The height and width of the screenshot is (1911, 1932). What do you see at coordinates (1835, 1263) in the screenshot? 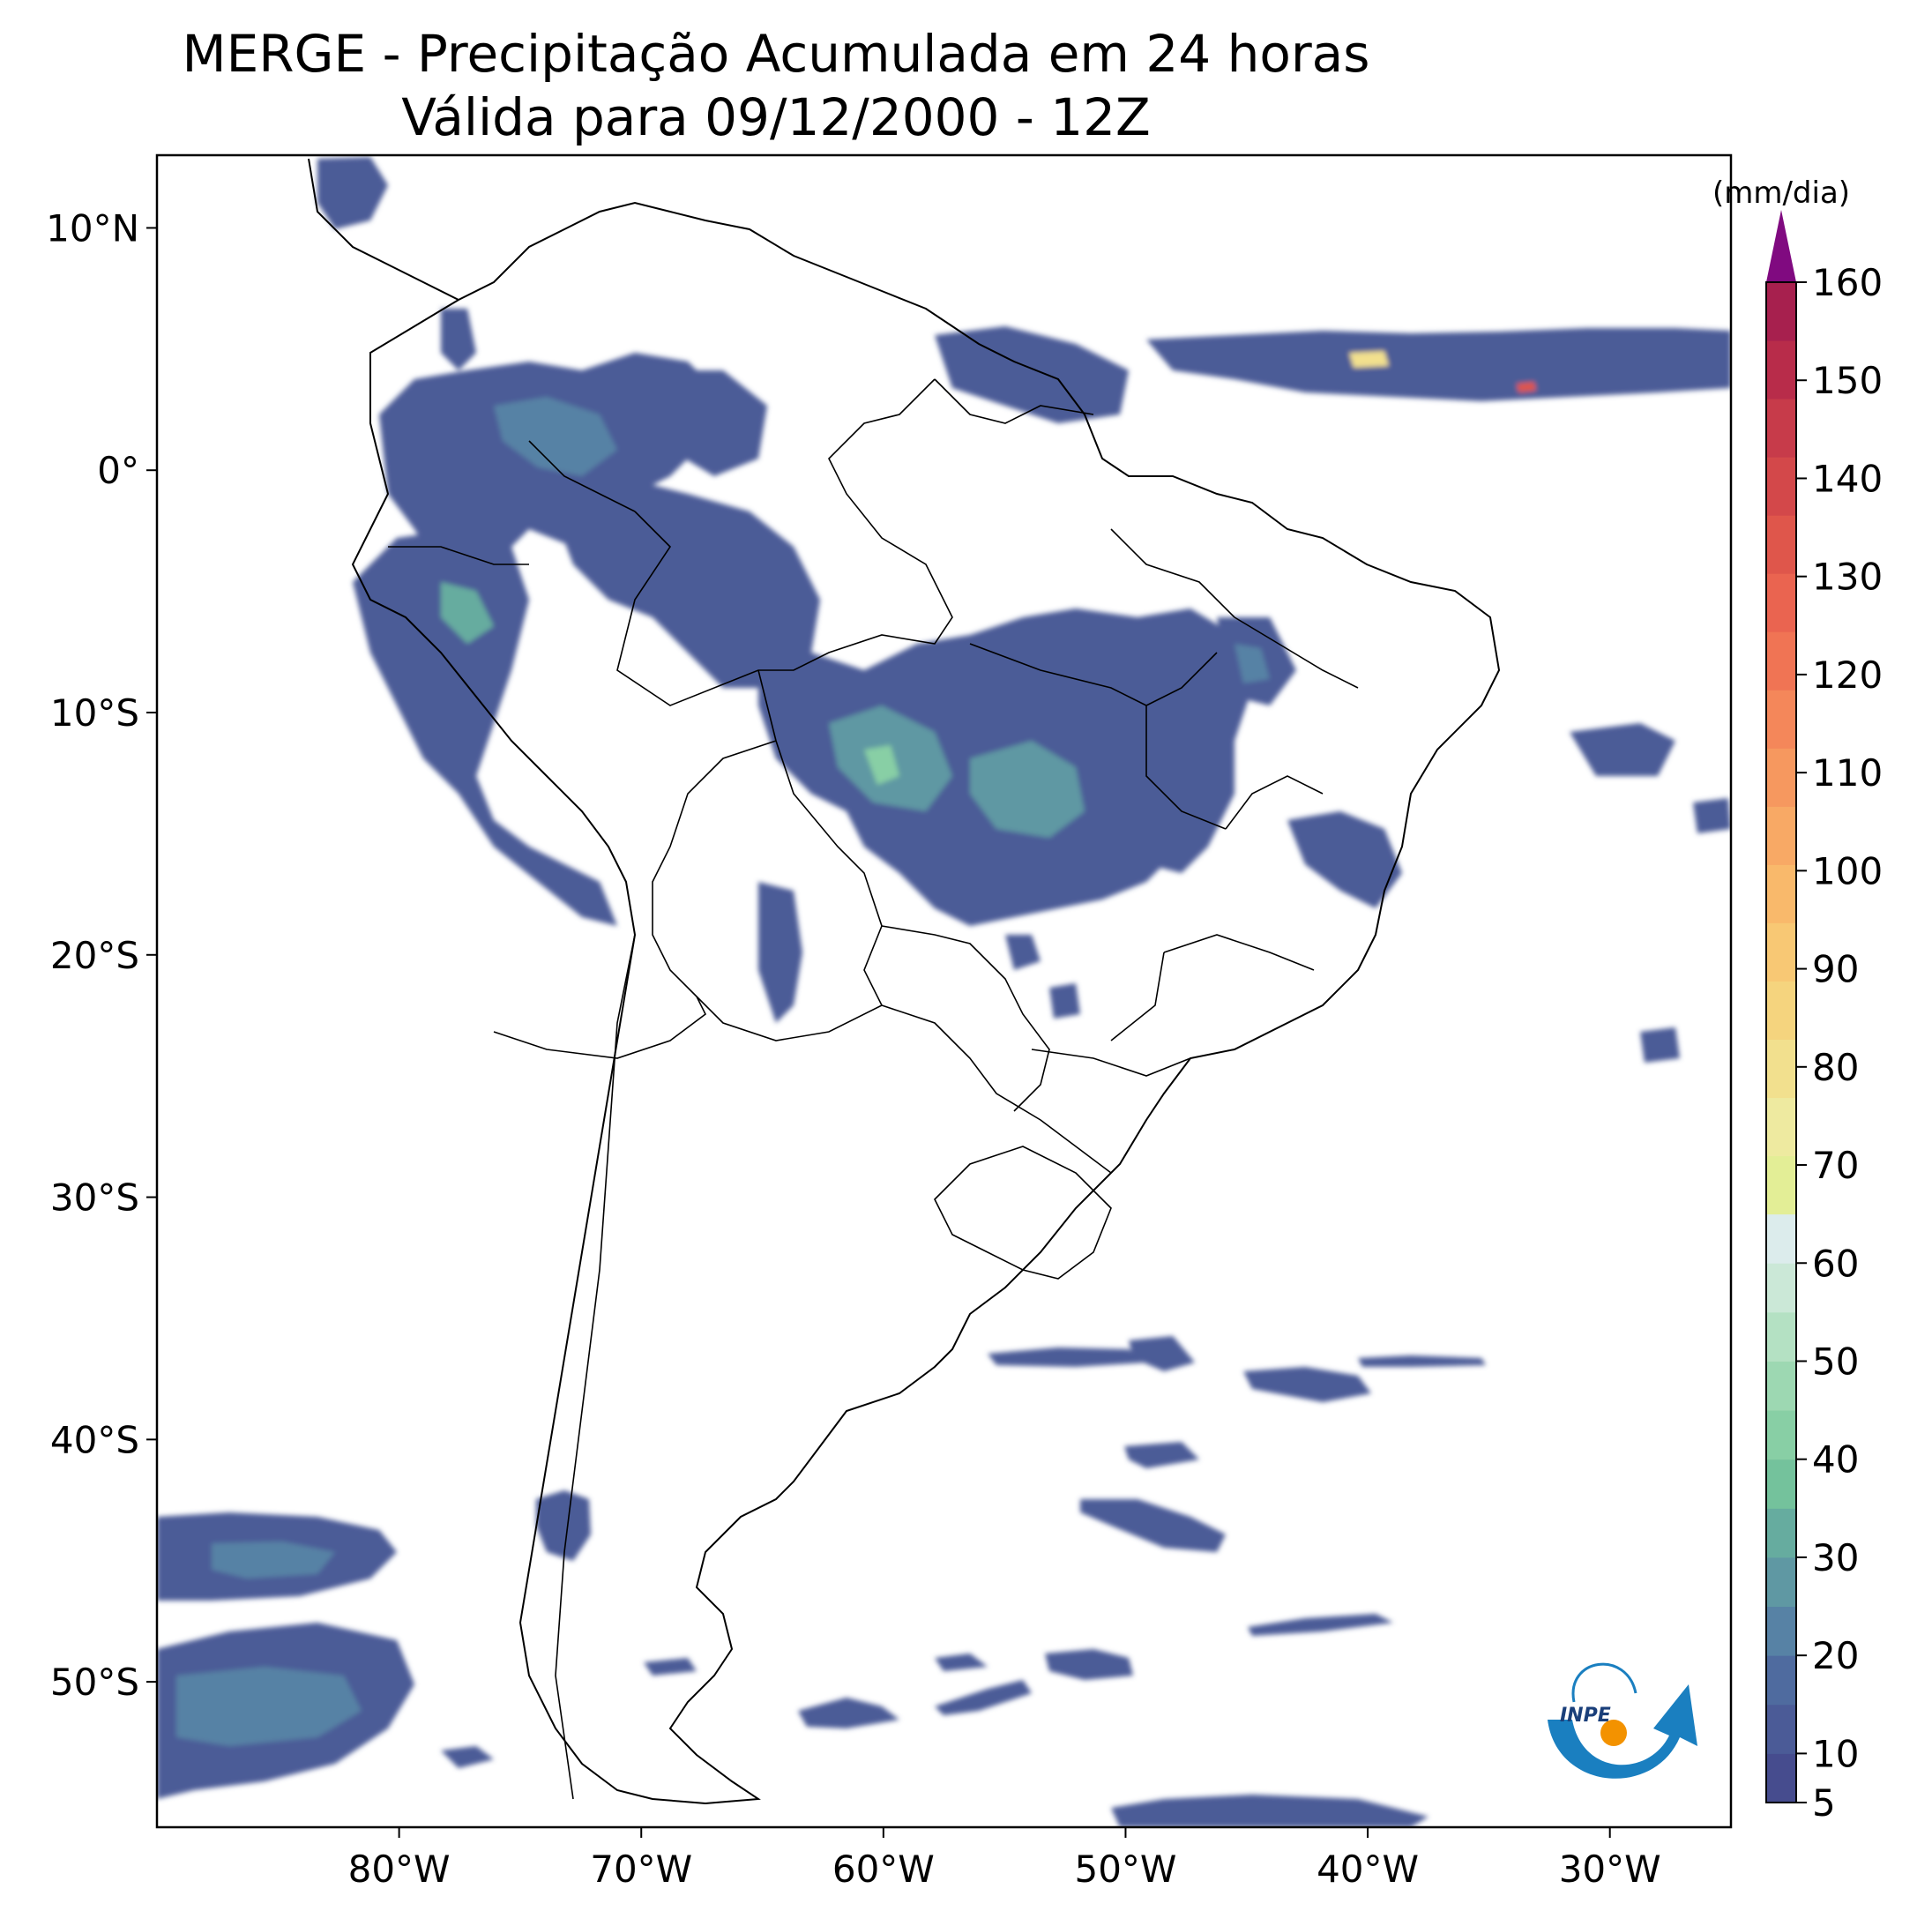
I see `colorbar-tick-label: 60` at bounding box center [1835, 1263].